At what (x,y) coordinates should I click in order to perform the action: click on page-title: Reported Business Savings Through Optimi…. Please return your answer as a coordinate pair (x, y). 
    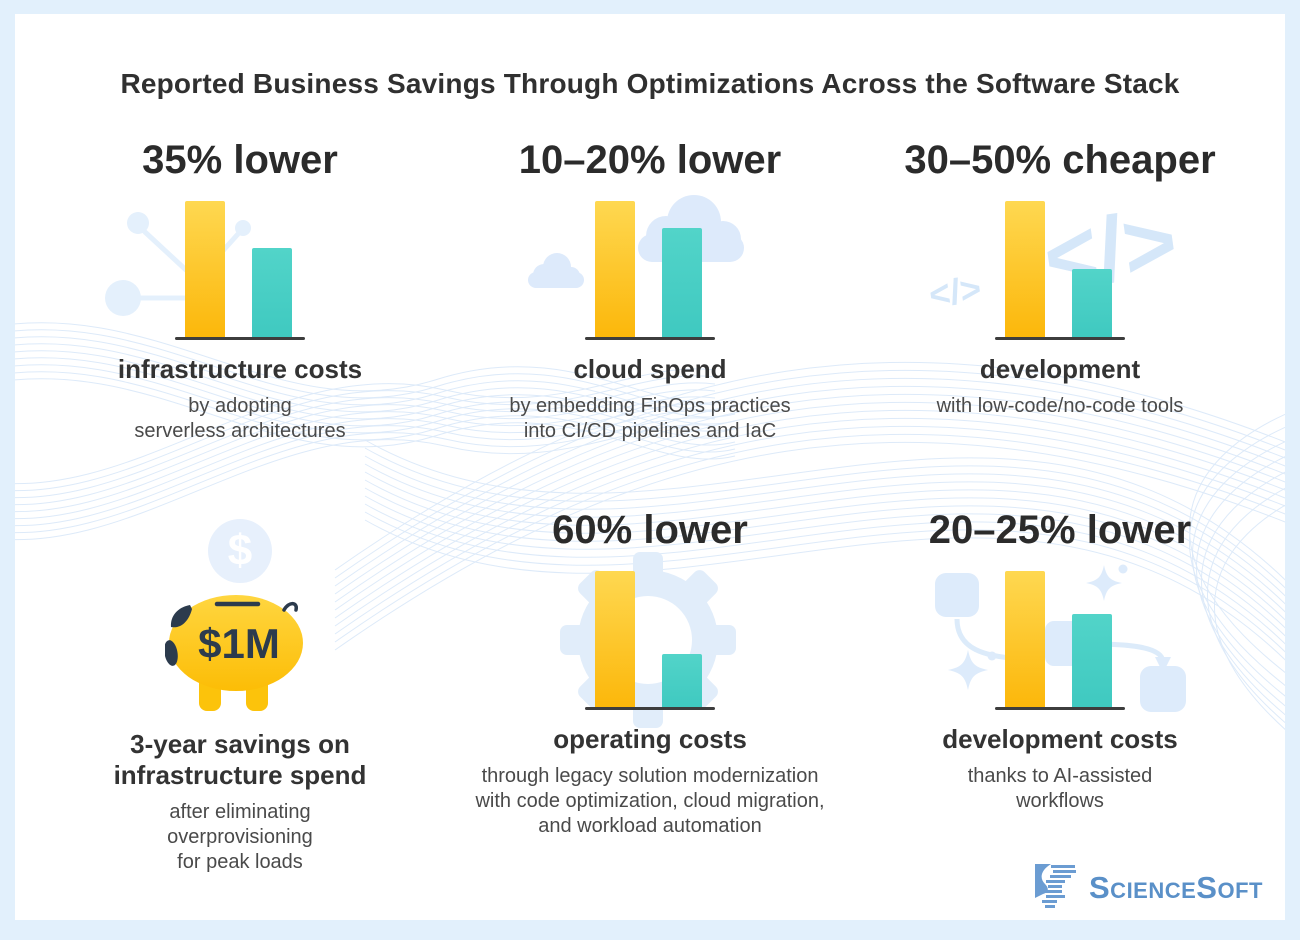
    Looking at the image, I should click on (650, 83).